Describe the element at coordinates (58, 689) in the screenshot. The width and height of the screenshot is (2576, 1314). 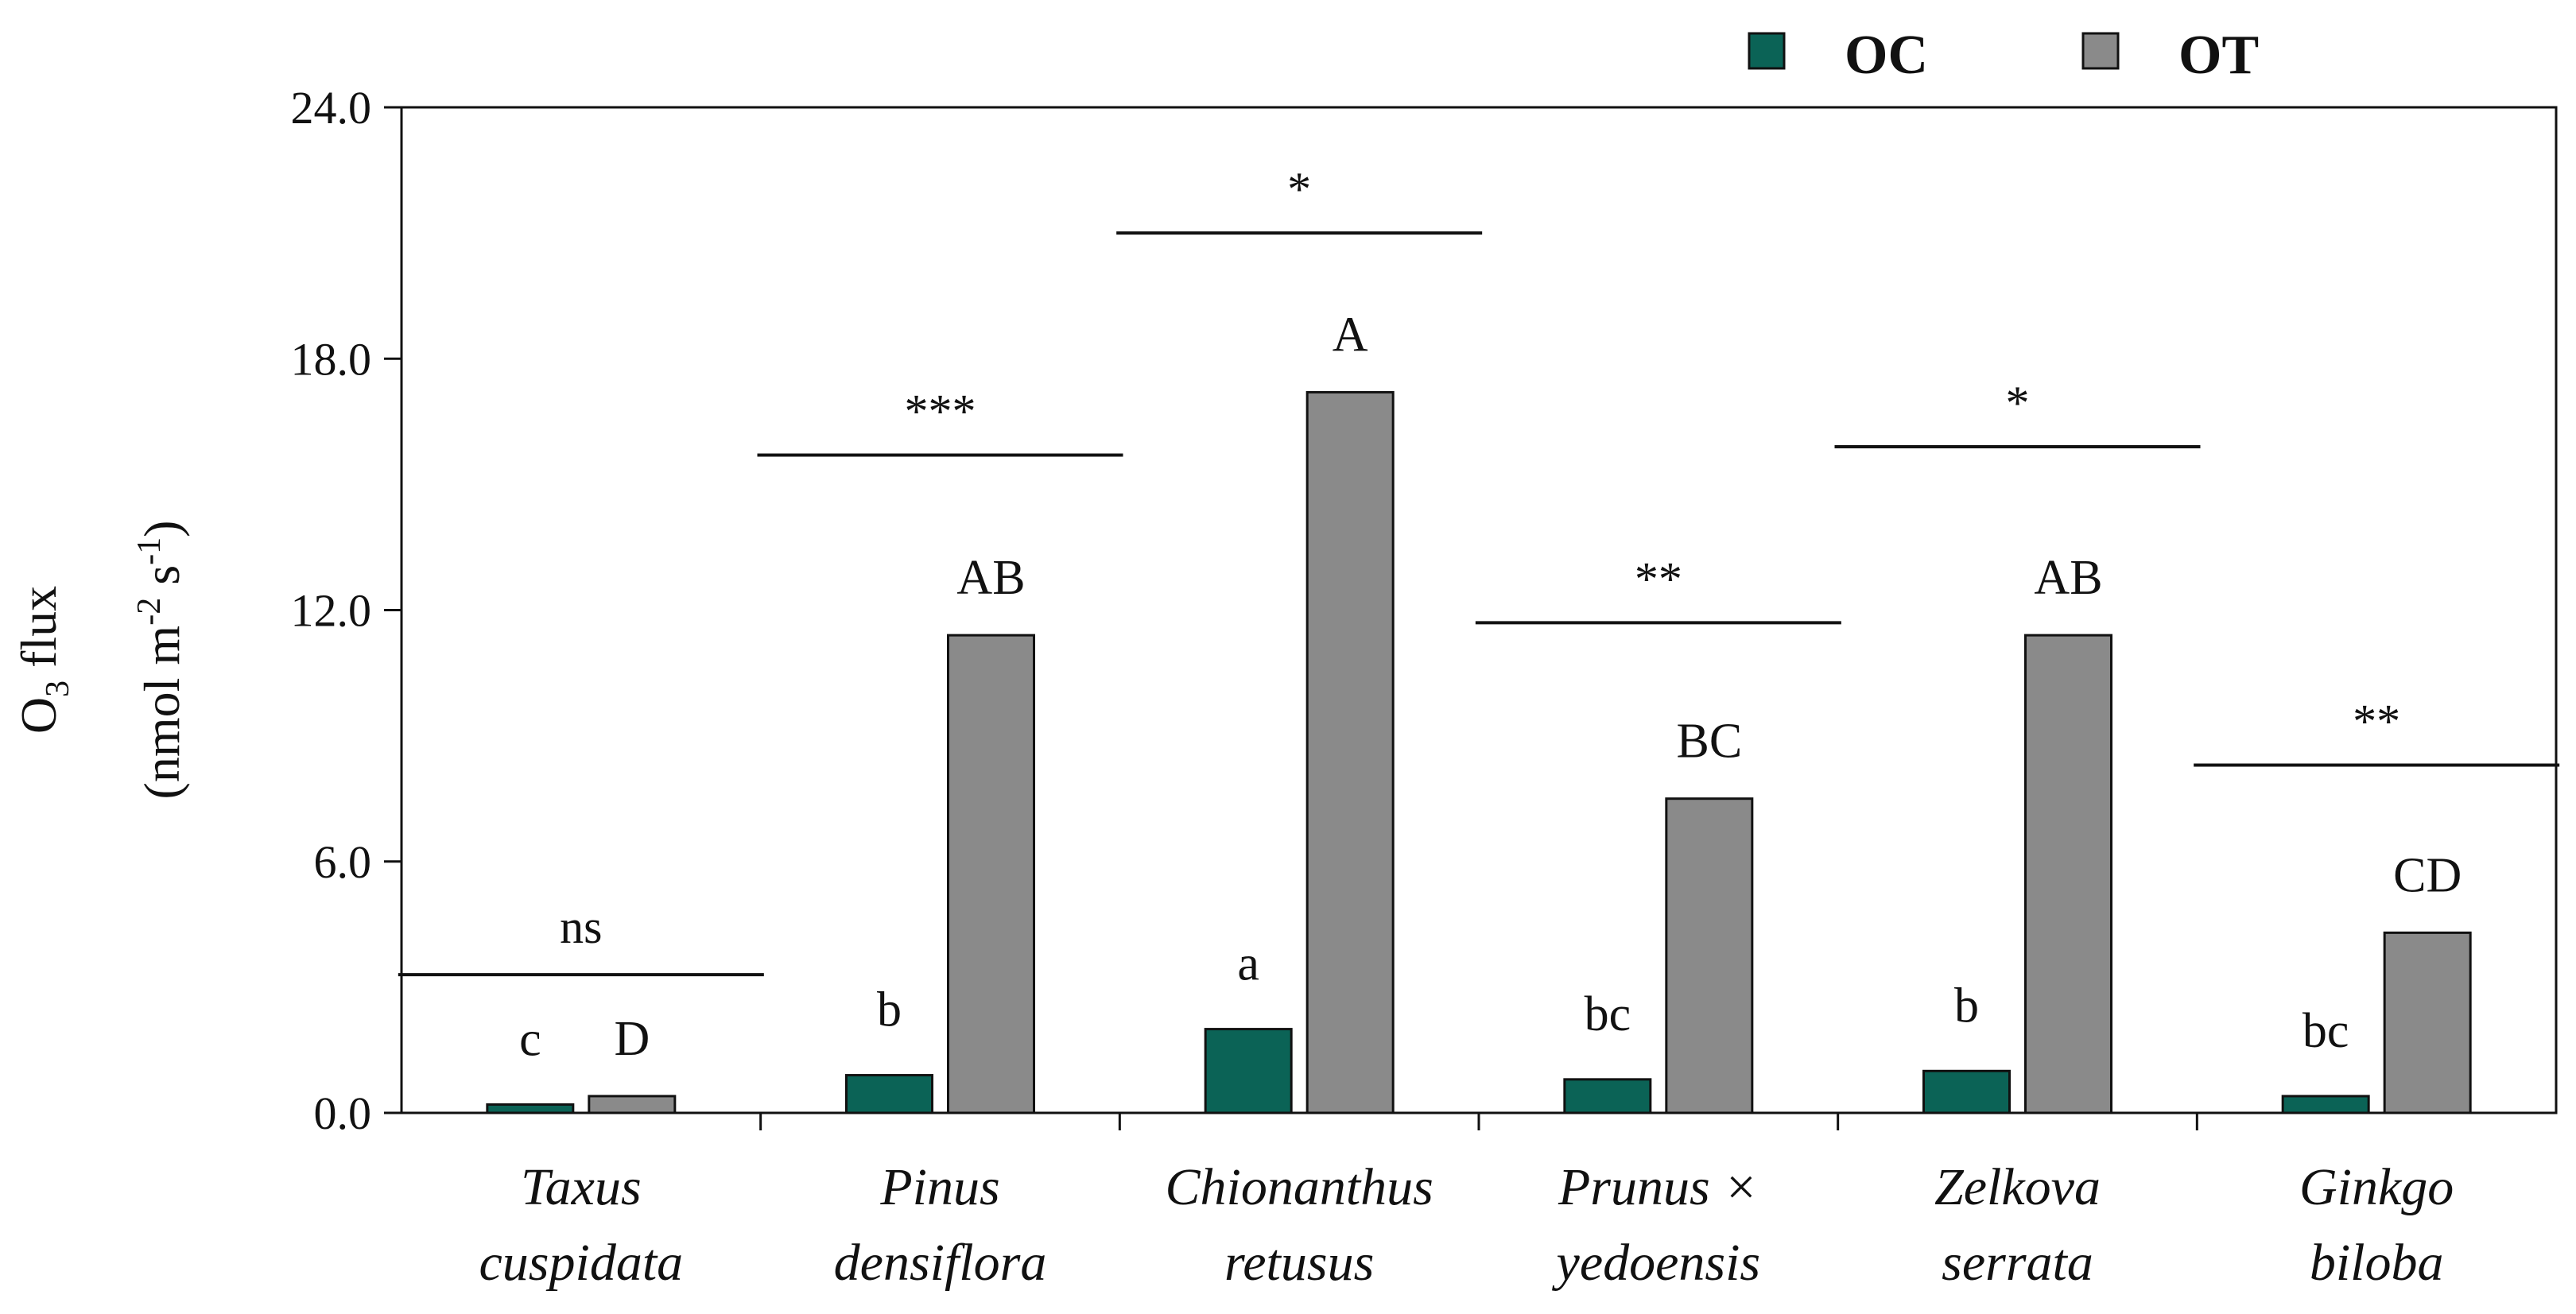
I see `y-axis-title-sub3: 3` at that location.